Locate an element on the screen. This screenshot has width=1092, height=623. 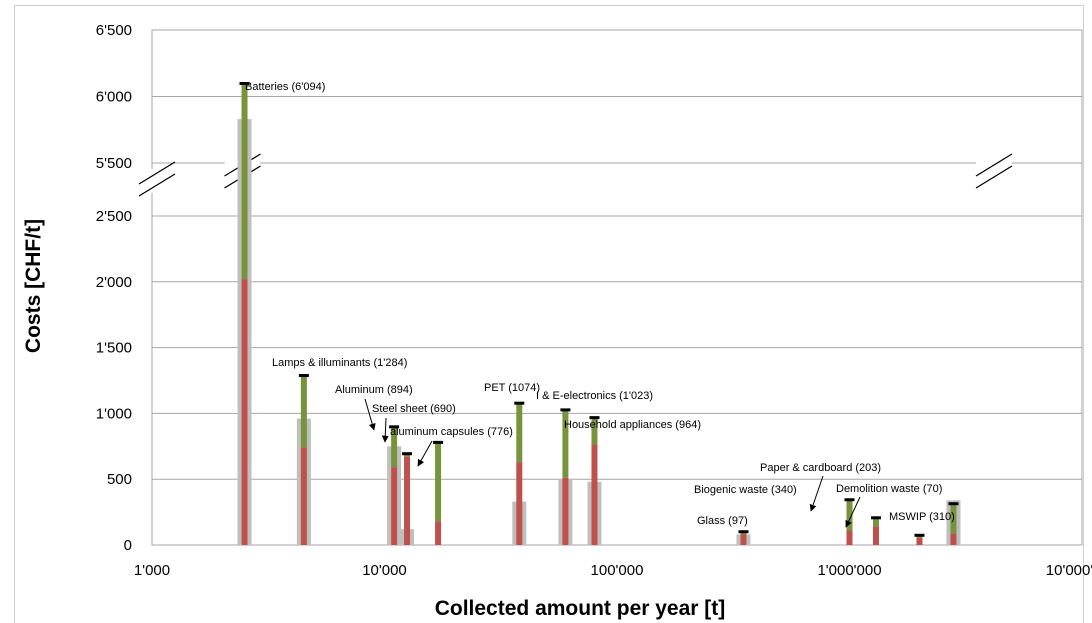
x-tick-label: 10'000 is located at coordinates (384, 570).